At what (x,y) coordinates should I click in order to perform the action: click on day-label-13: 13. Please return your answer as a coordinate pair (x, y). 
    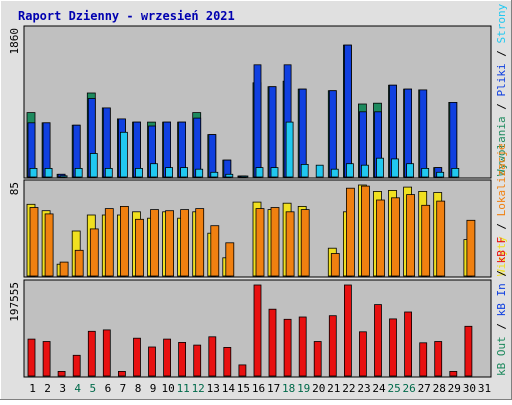
    Looking at the image, I should click on (213, 388).